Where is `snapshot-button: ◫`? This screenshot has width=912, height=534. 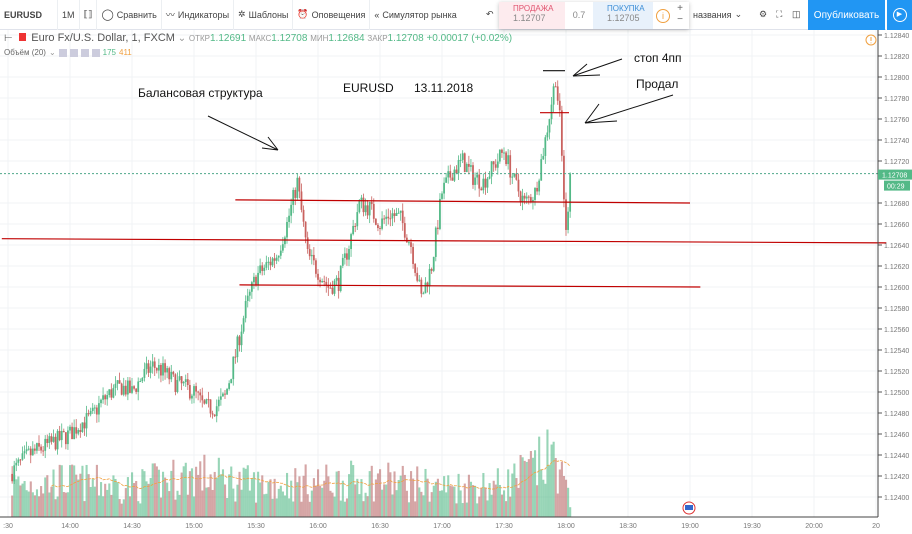 snapshot-button: ◫ is located at coordinates (796, 15).